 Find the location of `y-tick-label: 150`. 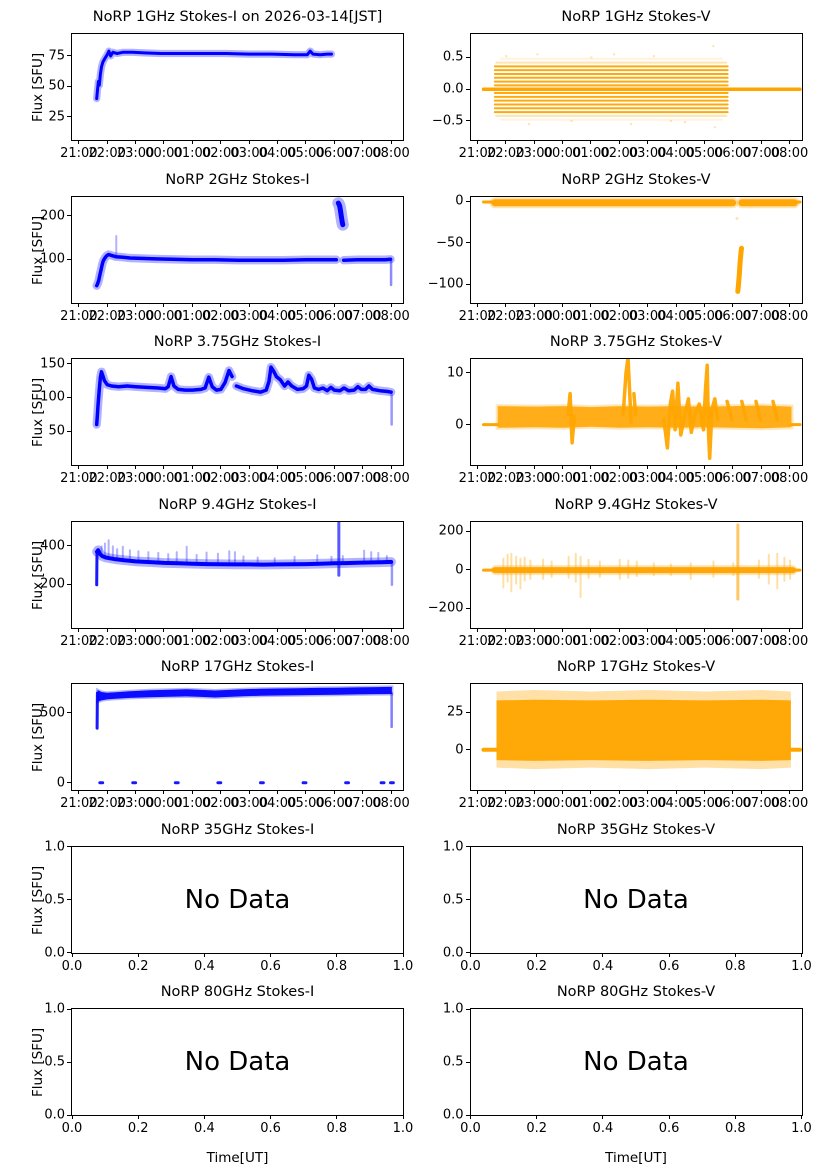

y-tick-label: 150 is located at coordinates (52, 364).